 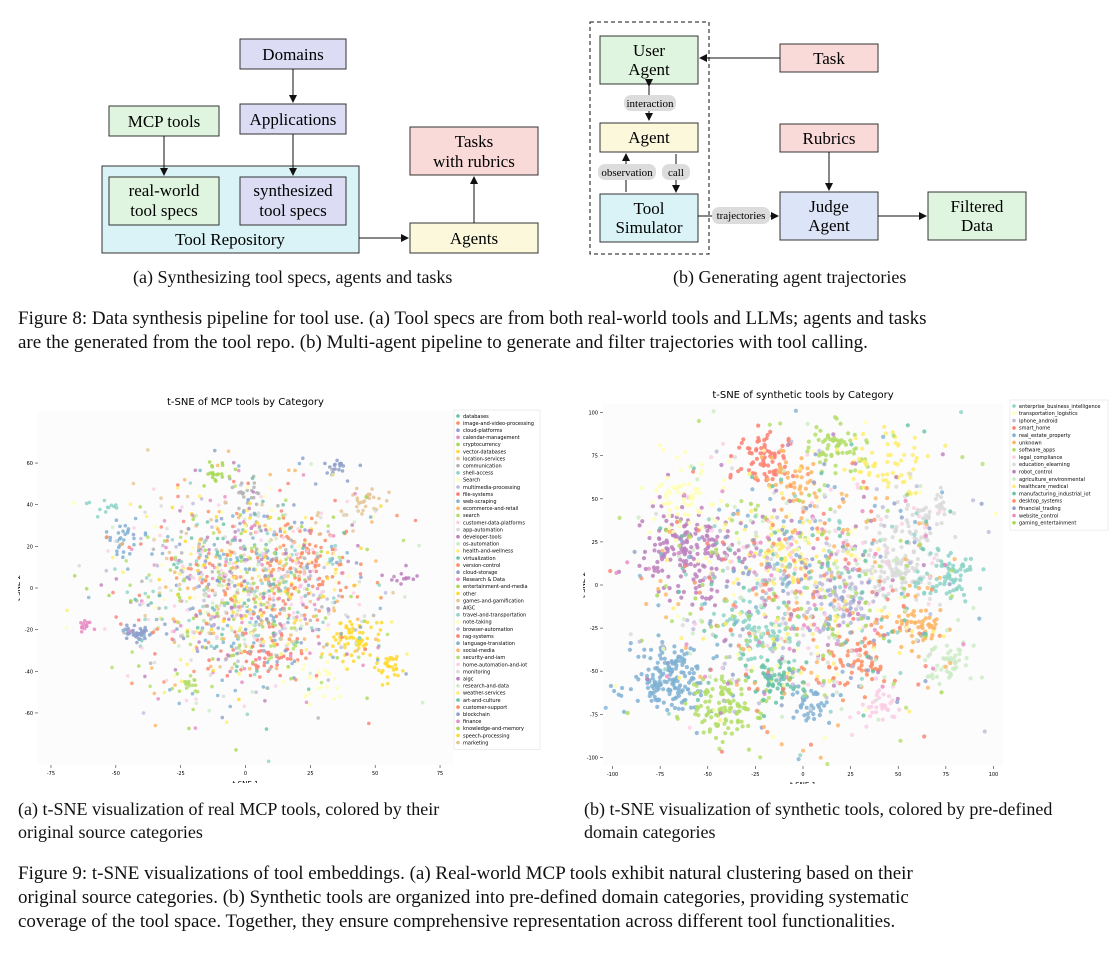 I want to click on task-box, so click(x=829, y=58).